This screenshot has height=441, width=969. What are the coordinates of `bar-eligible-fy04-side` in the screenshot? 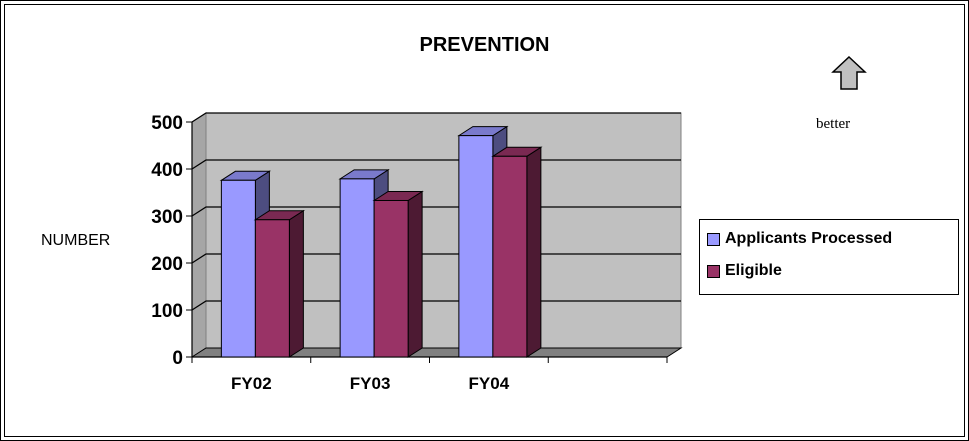 It's located at (534, 252).